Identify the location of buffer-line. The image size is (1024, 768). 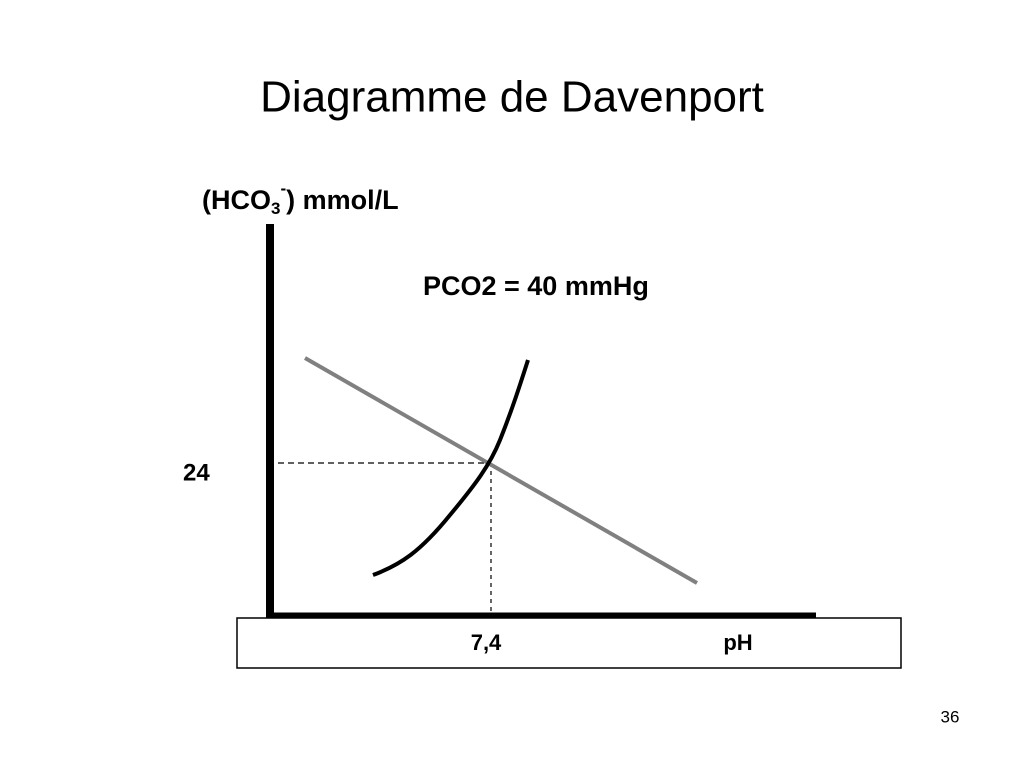
(501, 470).